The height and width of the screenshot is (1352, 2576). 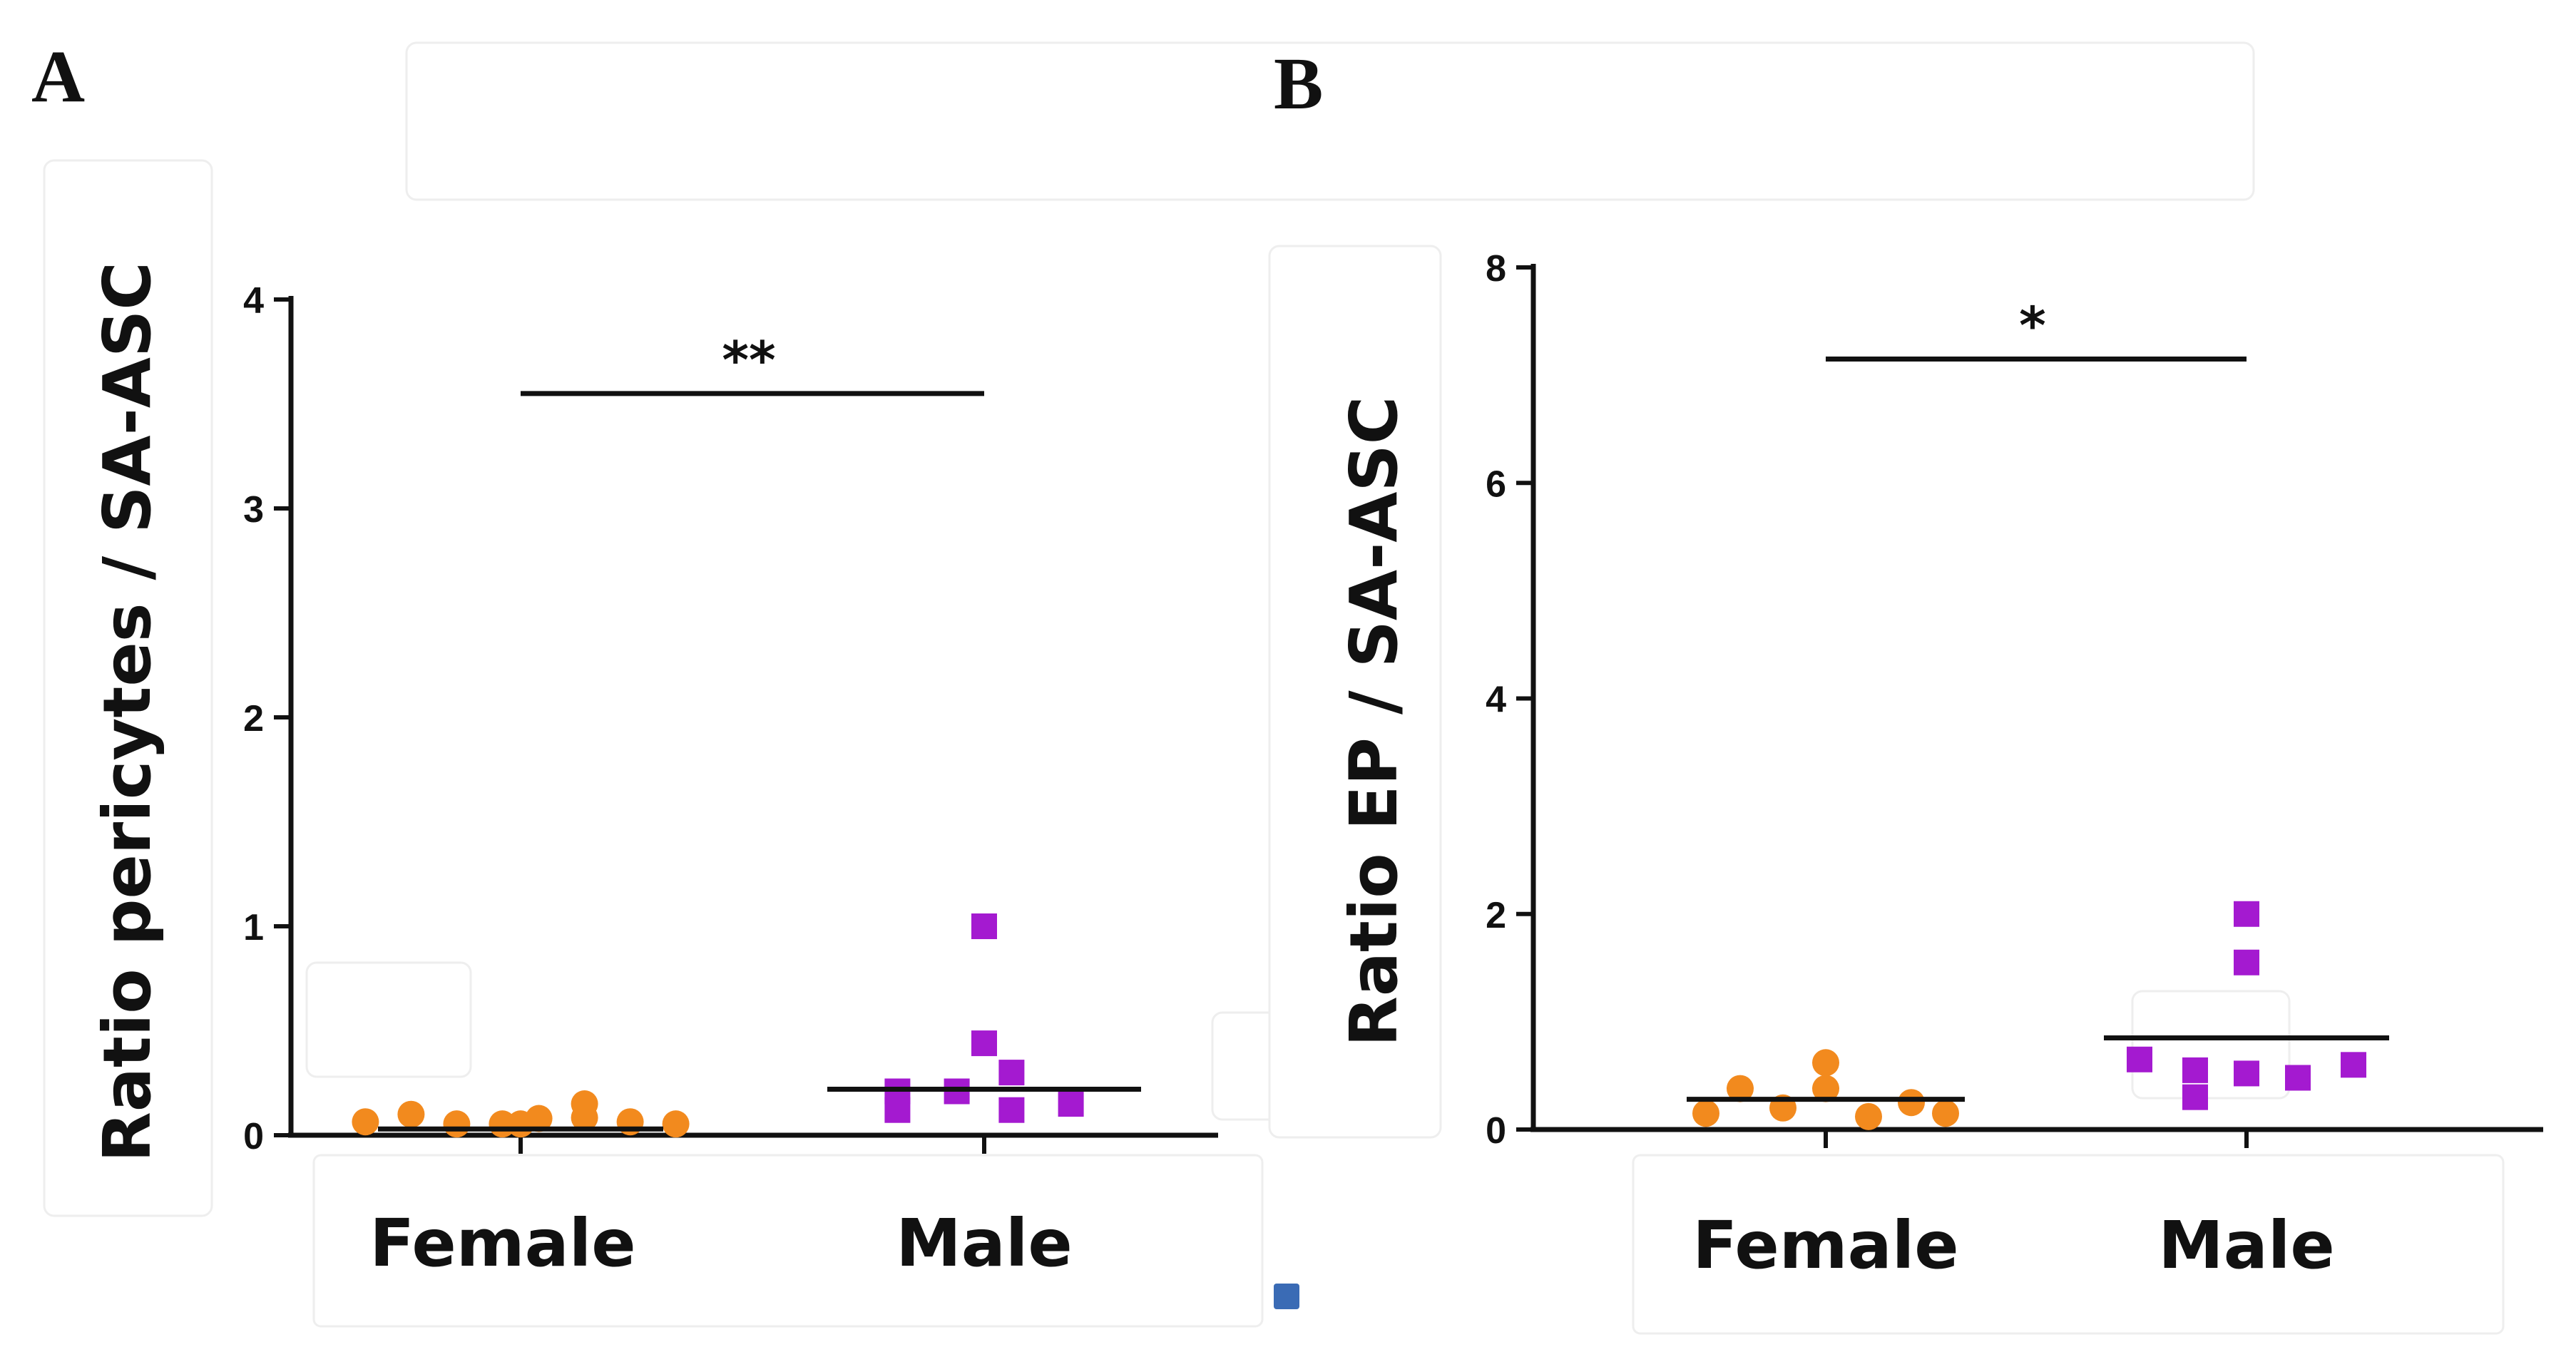 I want to click on data-points, so click(x=2029, y=1015).